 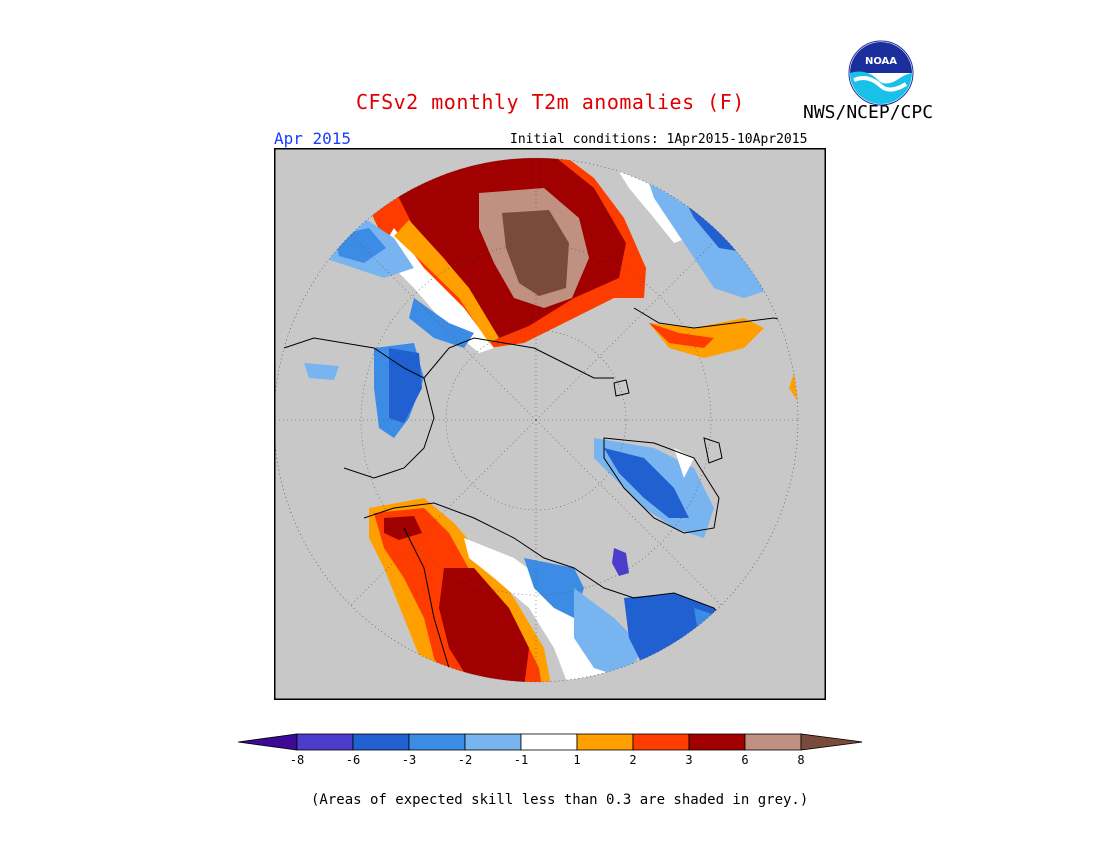 I want to click on noaa-logo: NOAA, so click(x=881, y=73).